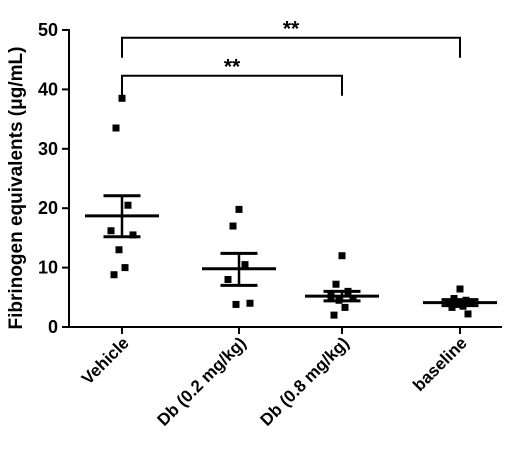 The image size is (520, 467). I want to click on y-axis-label: Fibrinogen equivalents (μg/mL), so click(16, 188).